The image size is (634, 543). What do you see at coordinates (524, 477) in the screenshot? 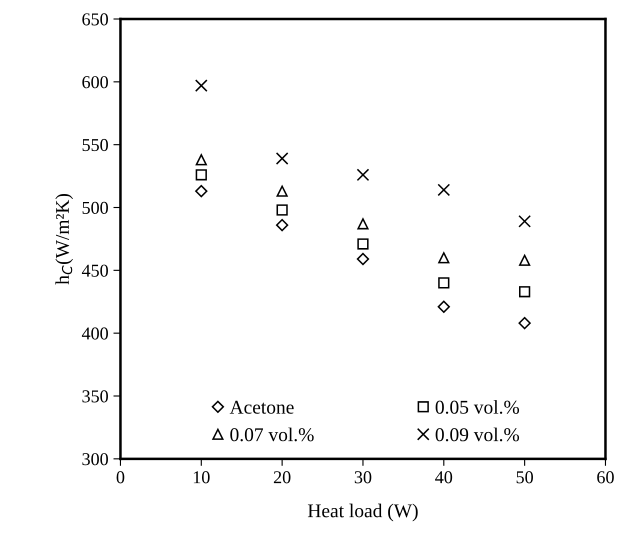
I see `x-tick-label: 50` at bounding box center [524, 477].